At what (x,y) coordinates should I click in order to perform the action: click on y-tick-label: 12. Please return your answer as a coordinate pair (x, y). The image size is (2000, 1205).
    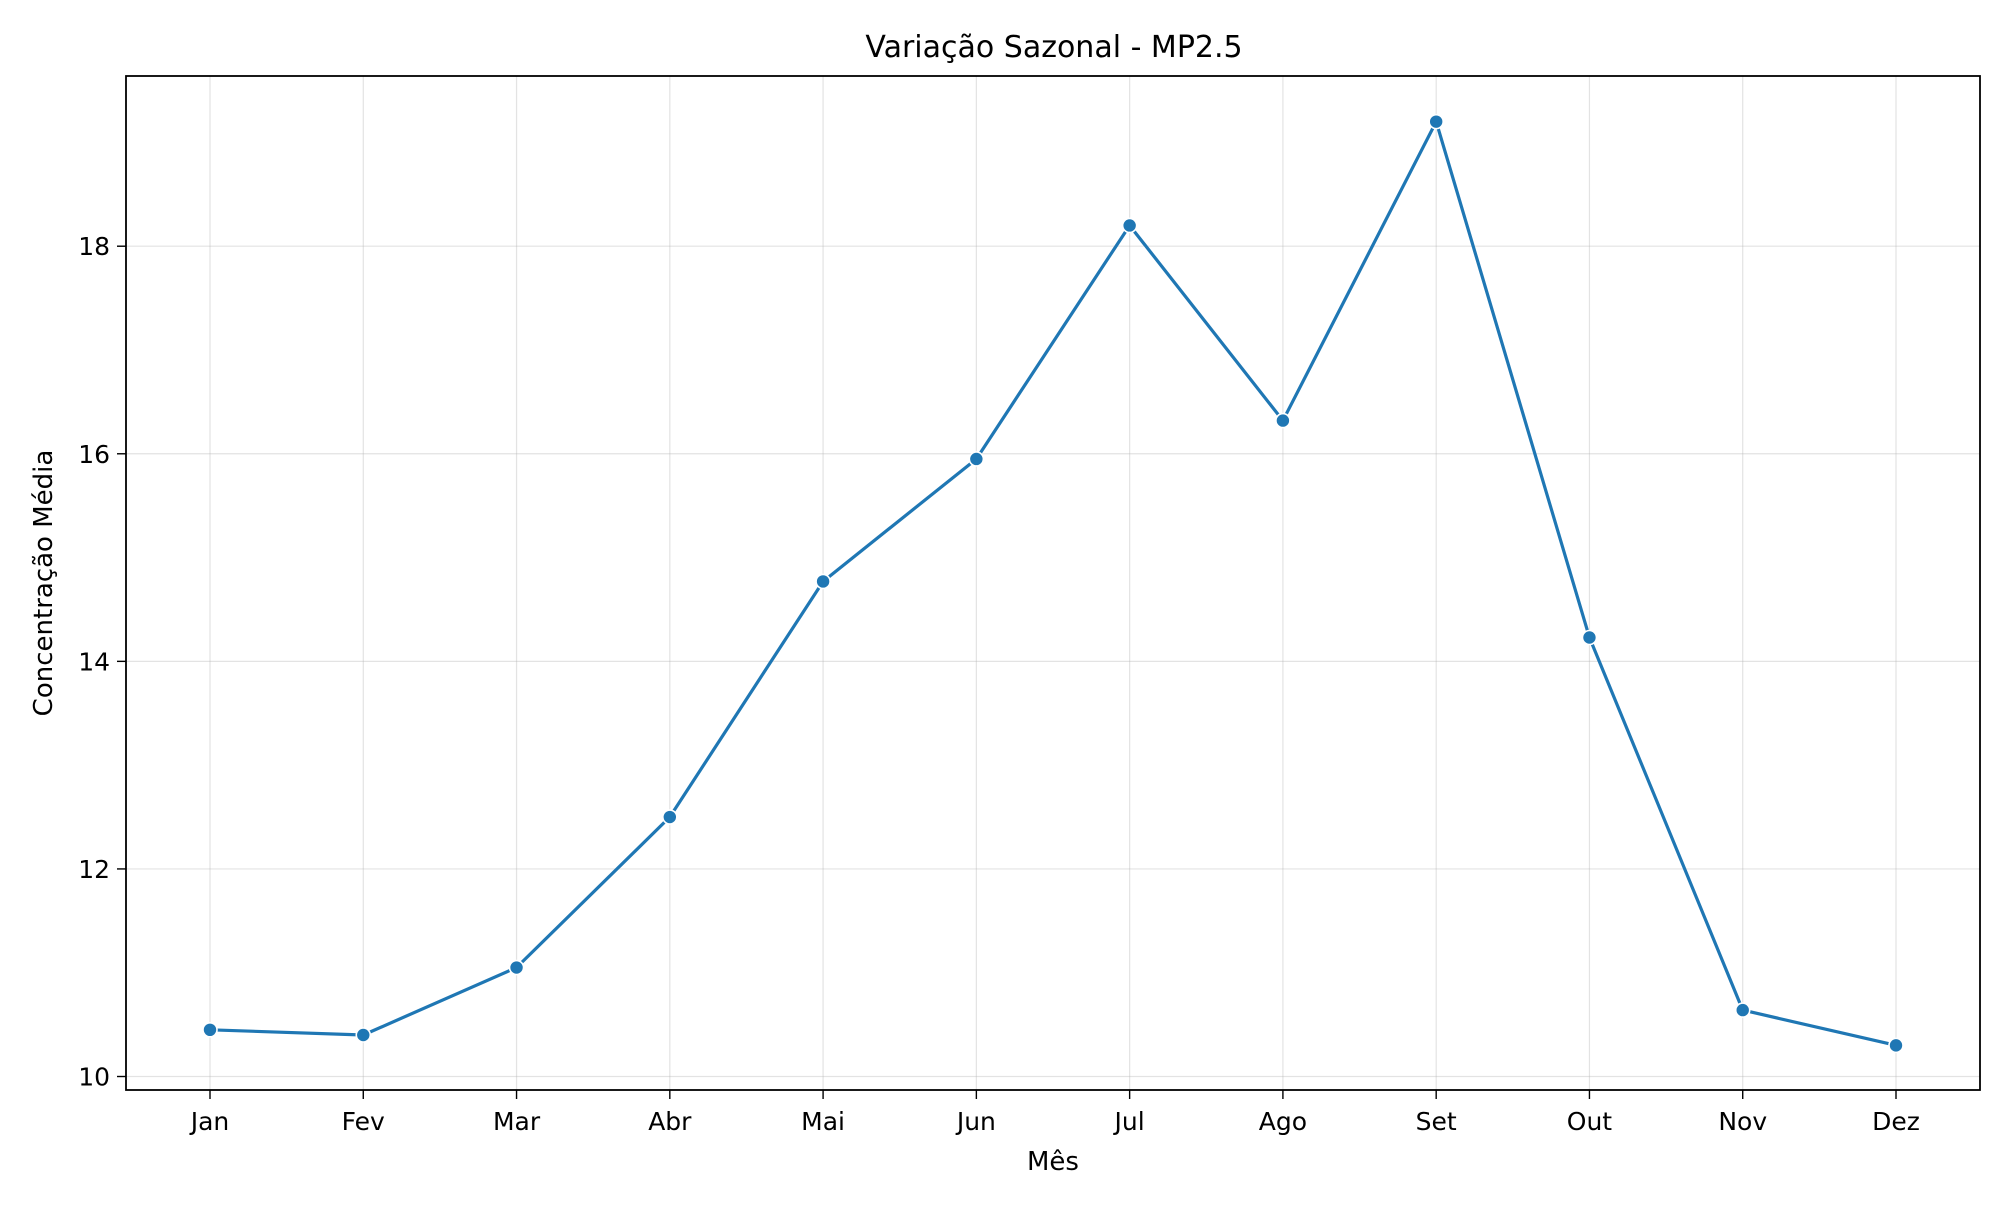
    Looking at the image, I should click on (94, 869).